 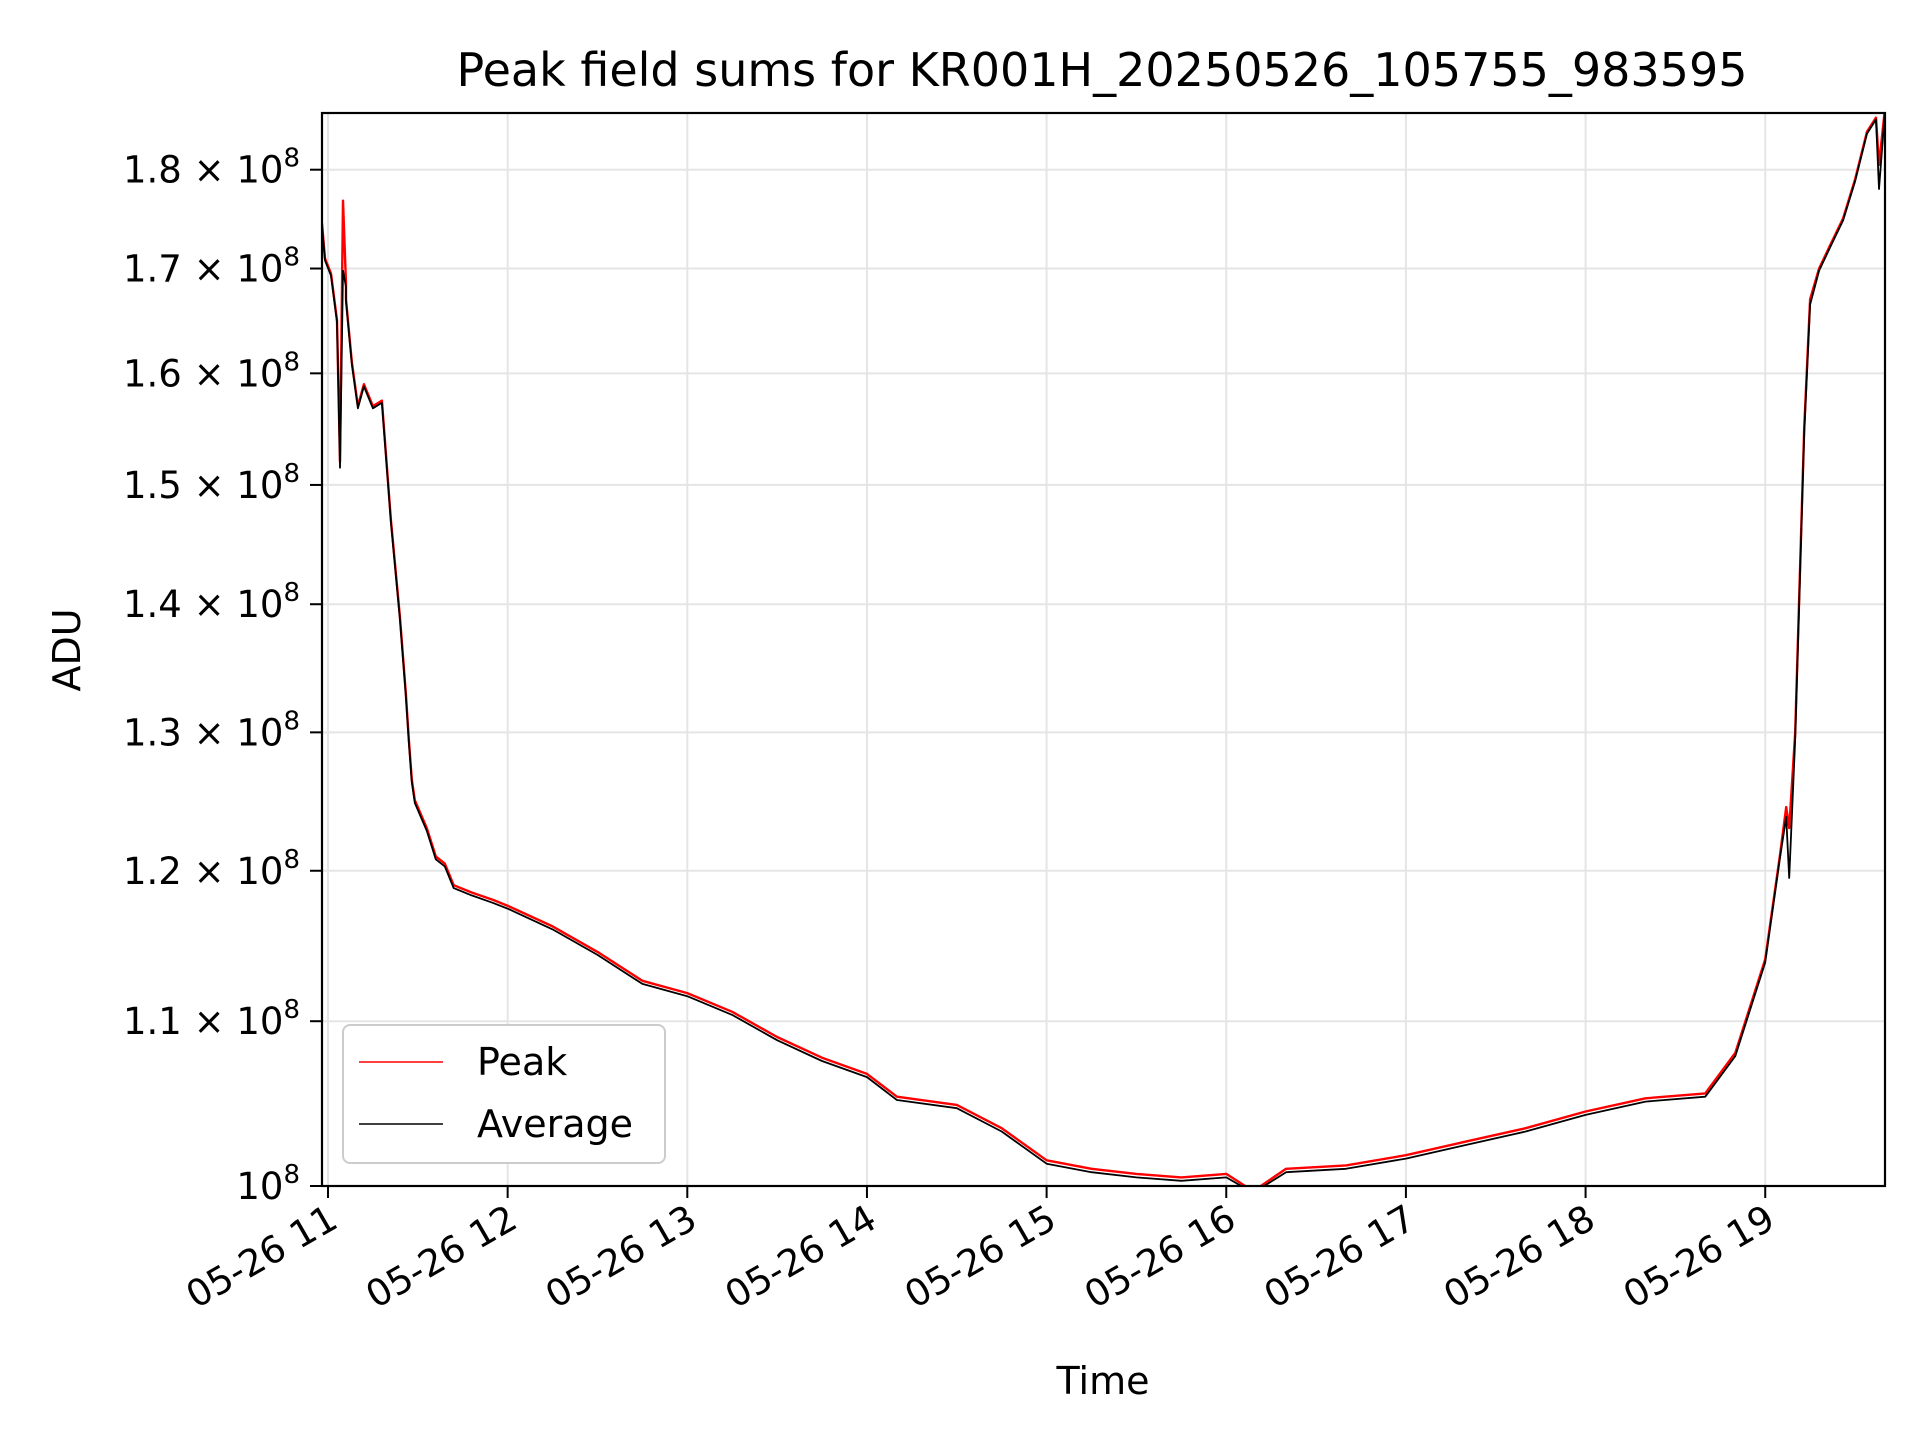 I want to click on y-tick: 1.5 × 108, so click(x=222, y=483).